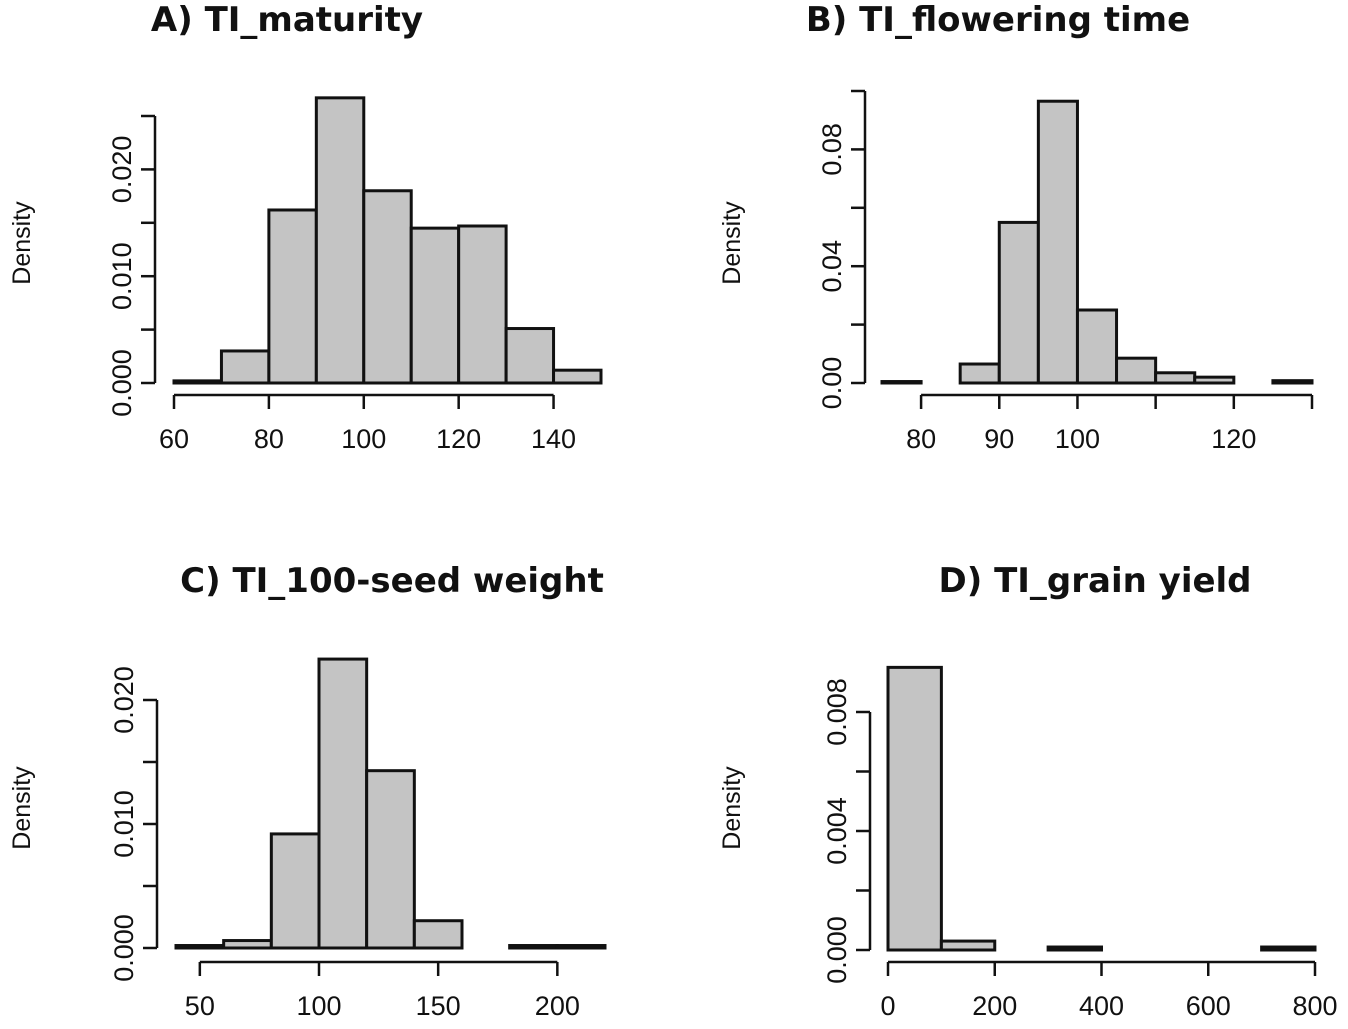 The width and height of the screenshot is (1348, 1029). I want to click on panel-a-x-tick-label-2: 100, so click(363, 439).